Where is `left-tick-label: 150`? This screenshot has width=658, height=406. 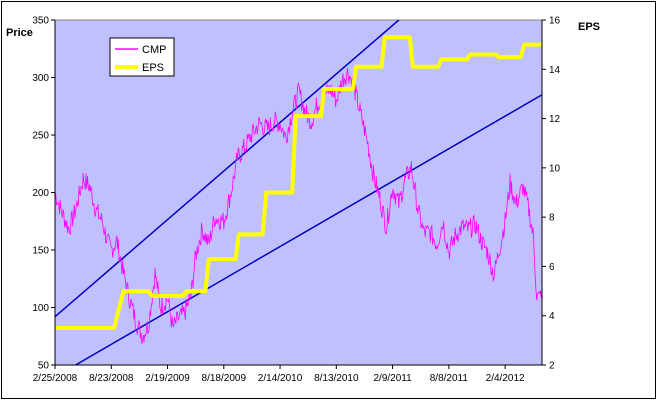
left-tick-label: 150 is located at coordinates (40, 251).